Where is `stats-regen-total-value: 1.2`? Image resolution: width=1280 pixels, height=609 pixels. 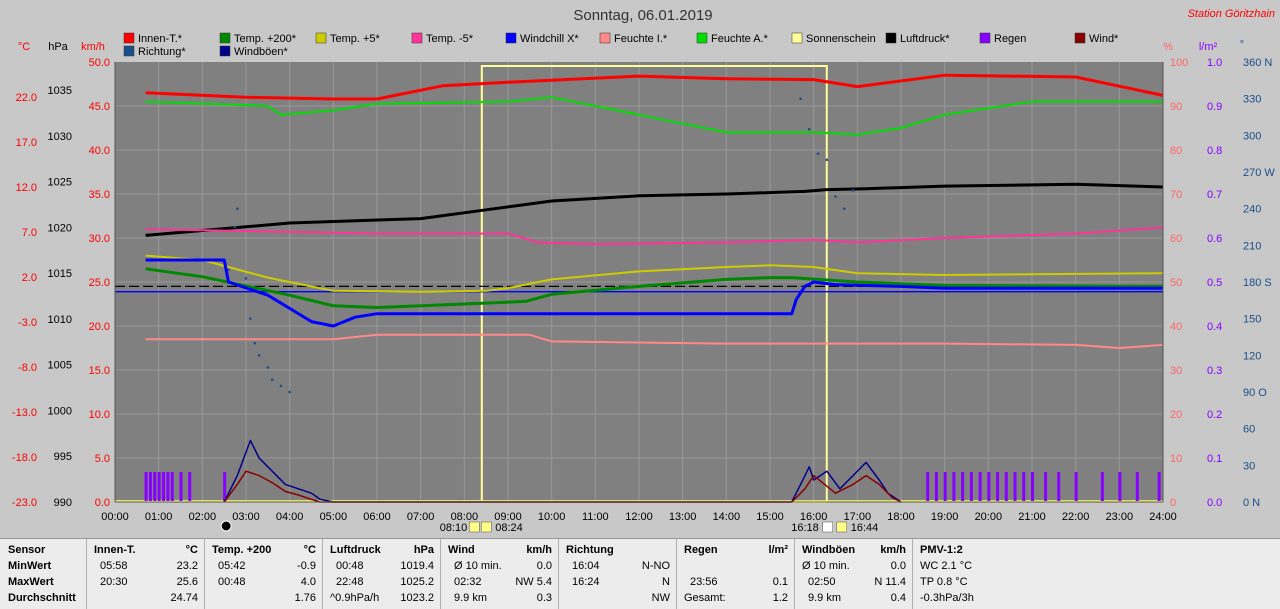
stats-regen-total-value: 1.2 is located at coordinates (780, 598).